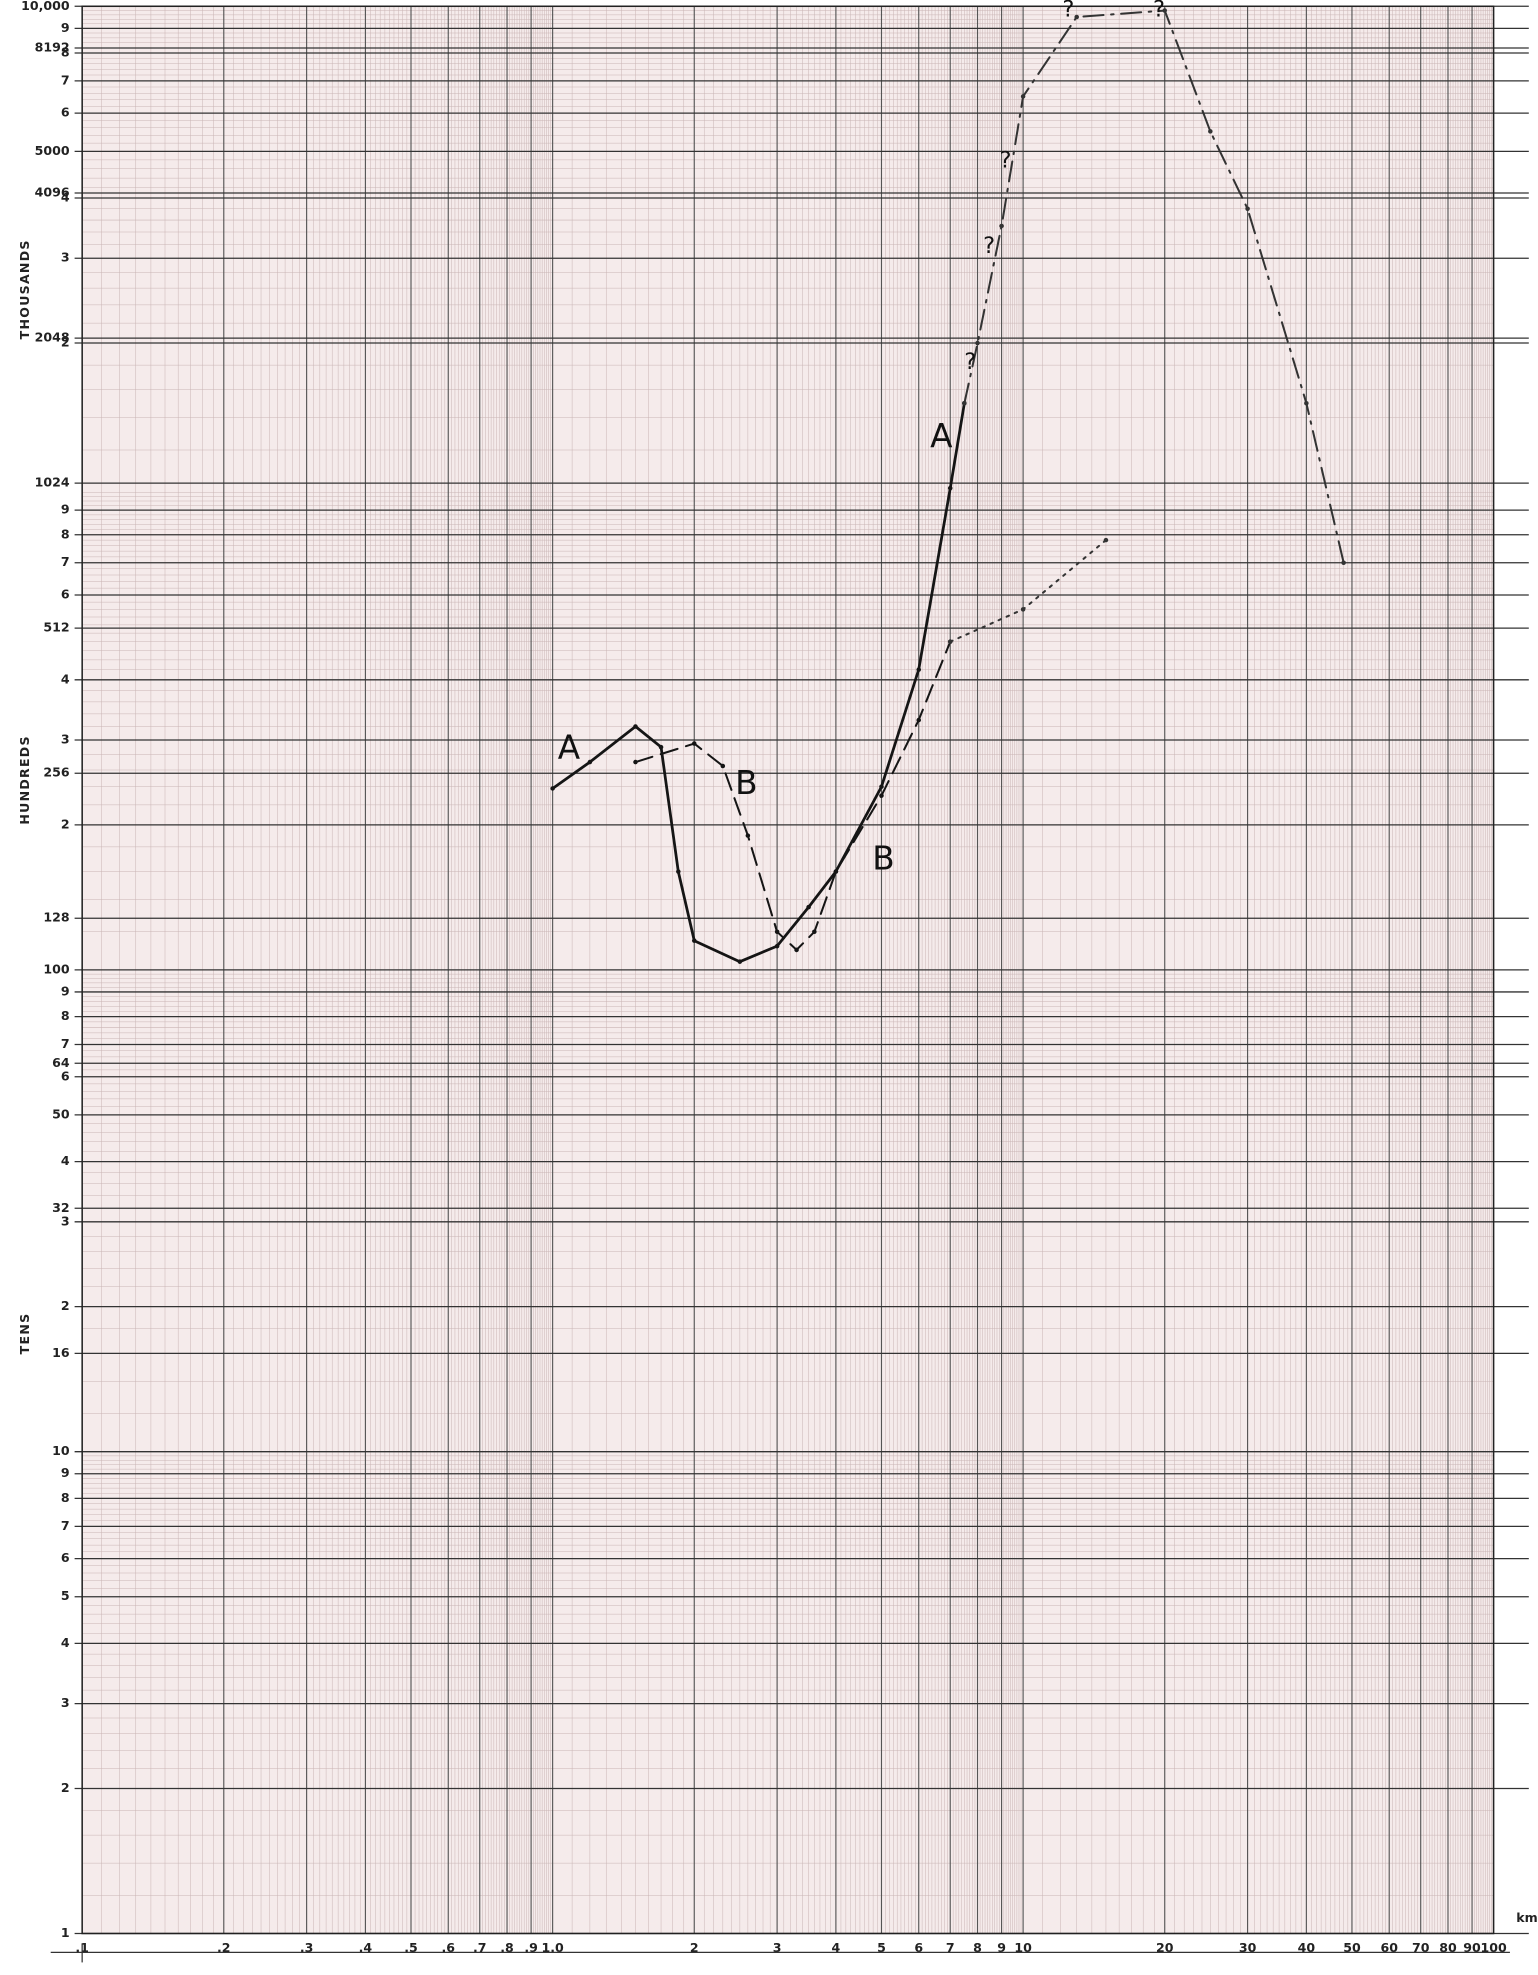 Image resolution: width=1538 pixels, height=1975 pixels. I want to click on x-axis-label: km, so click(1526, 1917).